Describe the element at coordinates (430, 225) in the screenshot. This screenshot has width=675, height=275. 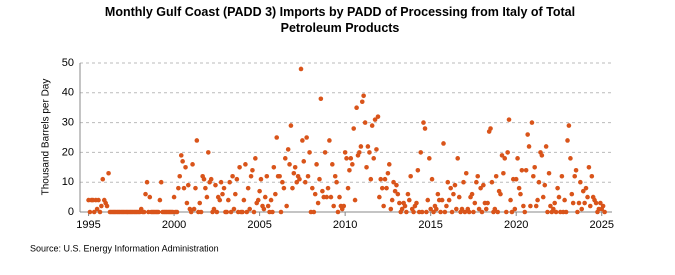
I see `x-tick-label: 2015` at that location.